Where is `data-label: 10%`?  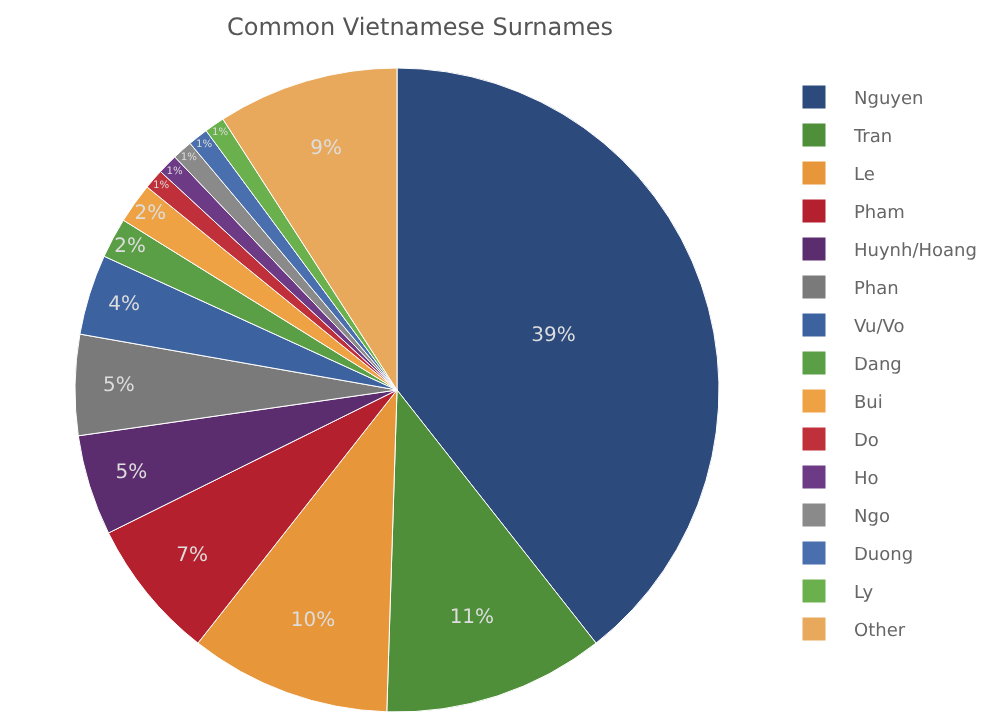 data-label: 10% is located at coordinates (313, 620).